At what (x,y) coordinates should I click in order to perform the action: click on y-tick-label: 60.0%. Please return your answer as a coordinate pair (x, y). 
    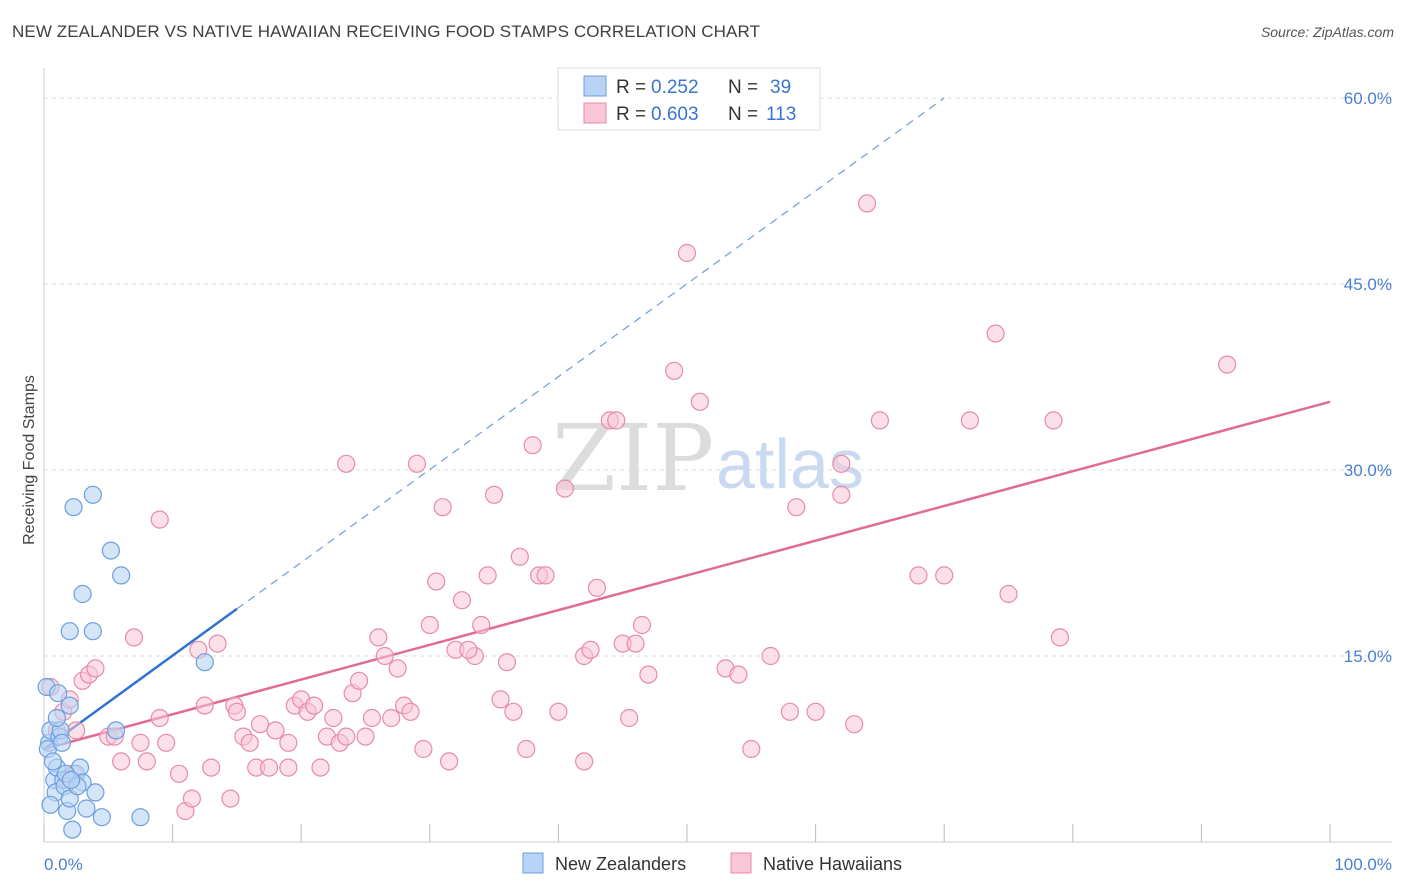
    Looking at the image, I should click on (1368, 98).